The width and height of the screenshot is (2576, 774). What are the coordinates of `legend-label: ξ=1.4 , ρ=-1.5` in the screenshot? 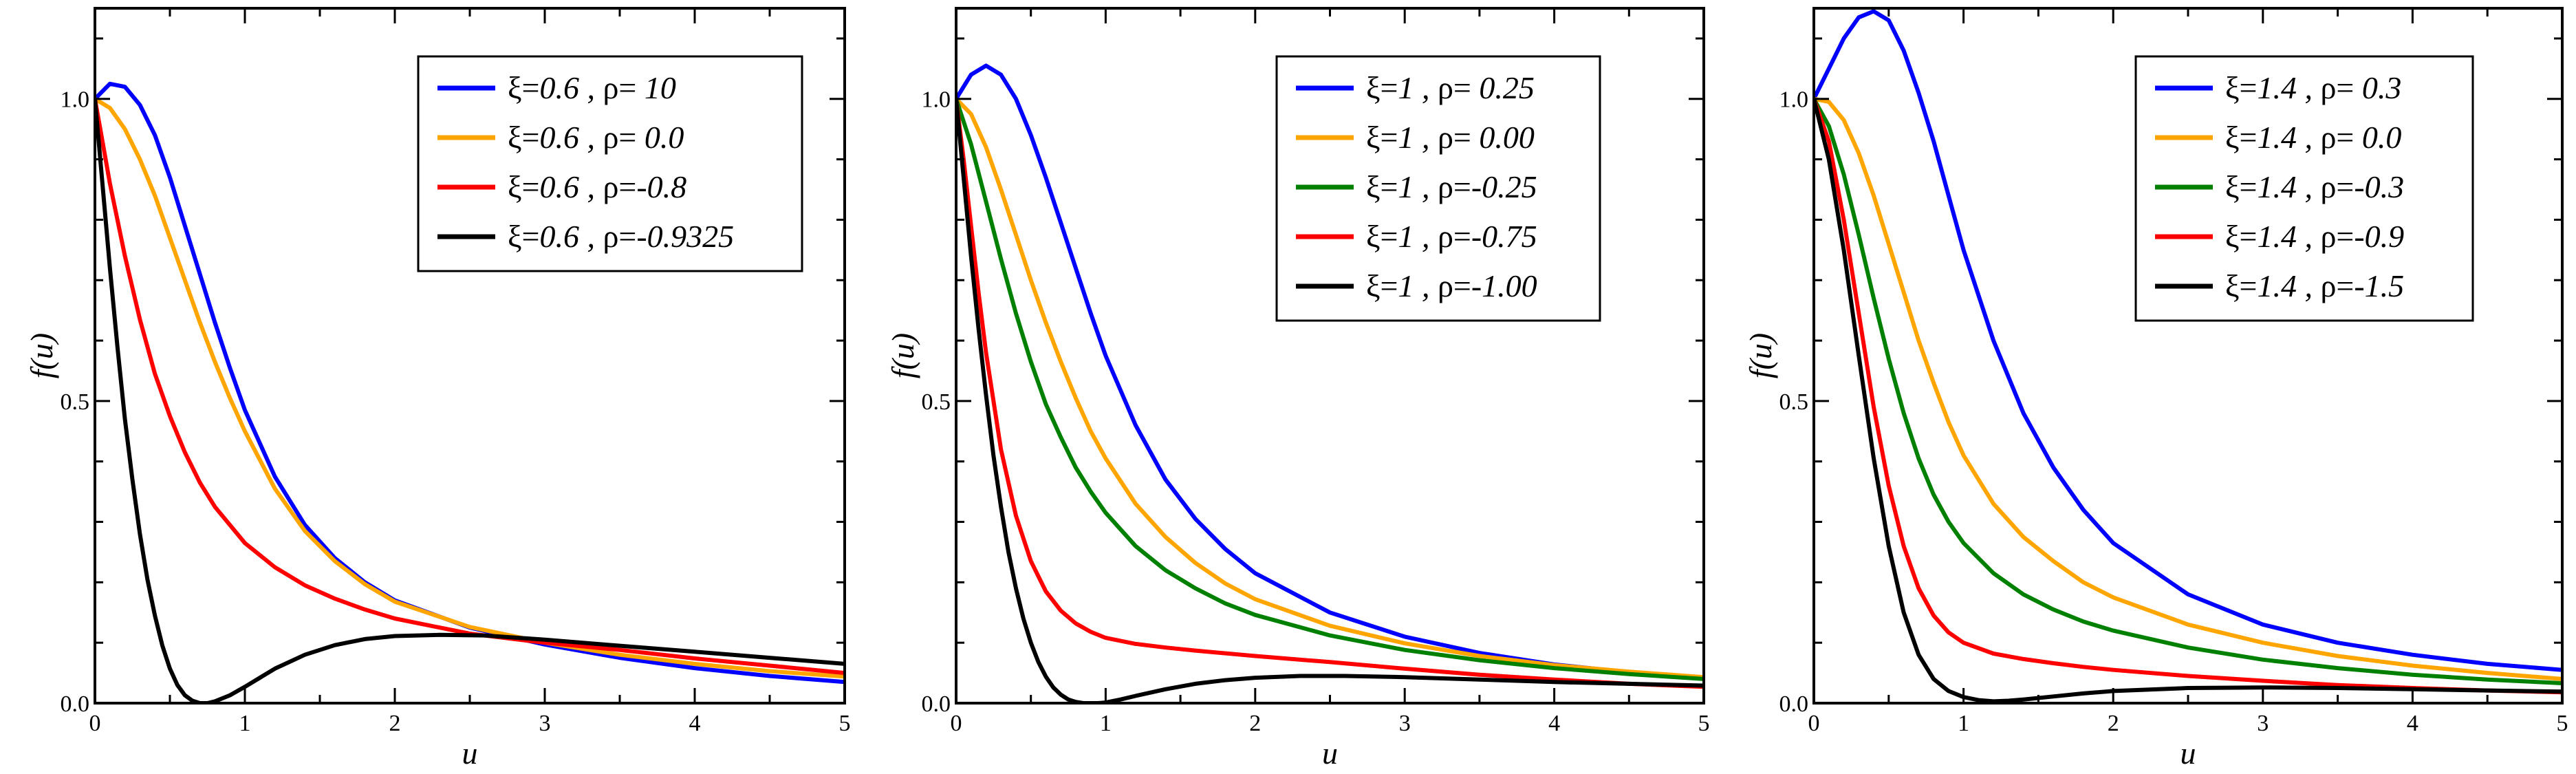 It's located at (2314, 285).